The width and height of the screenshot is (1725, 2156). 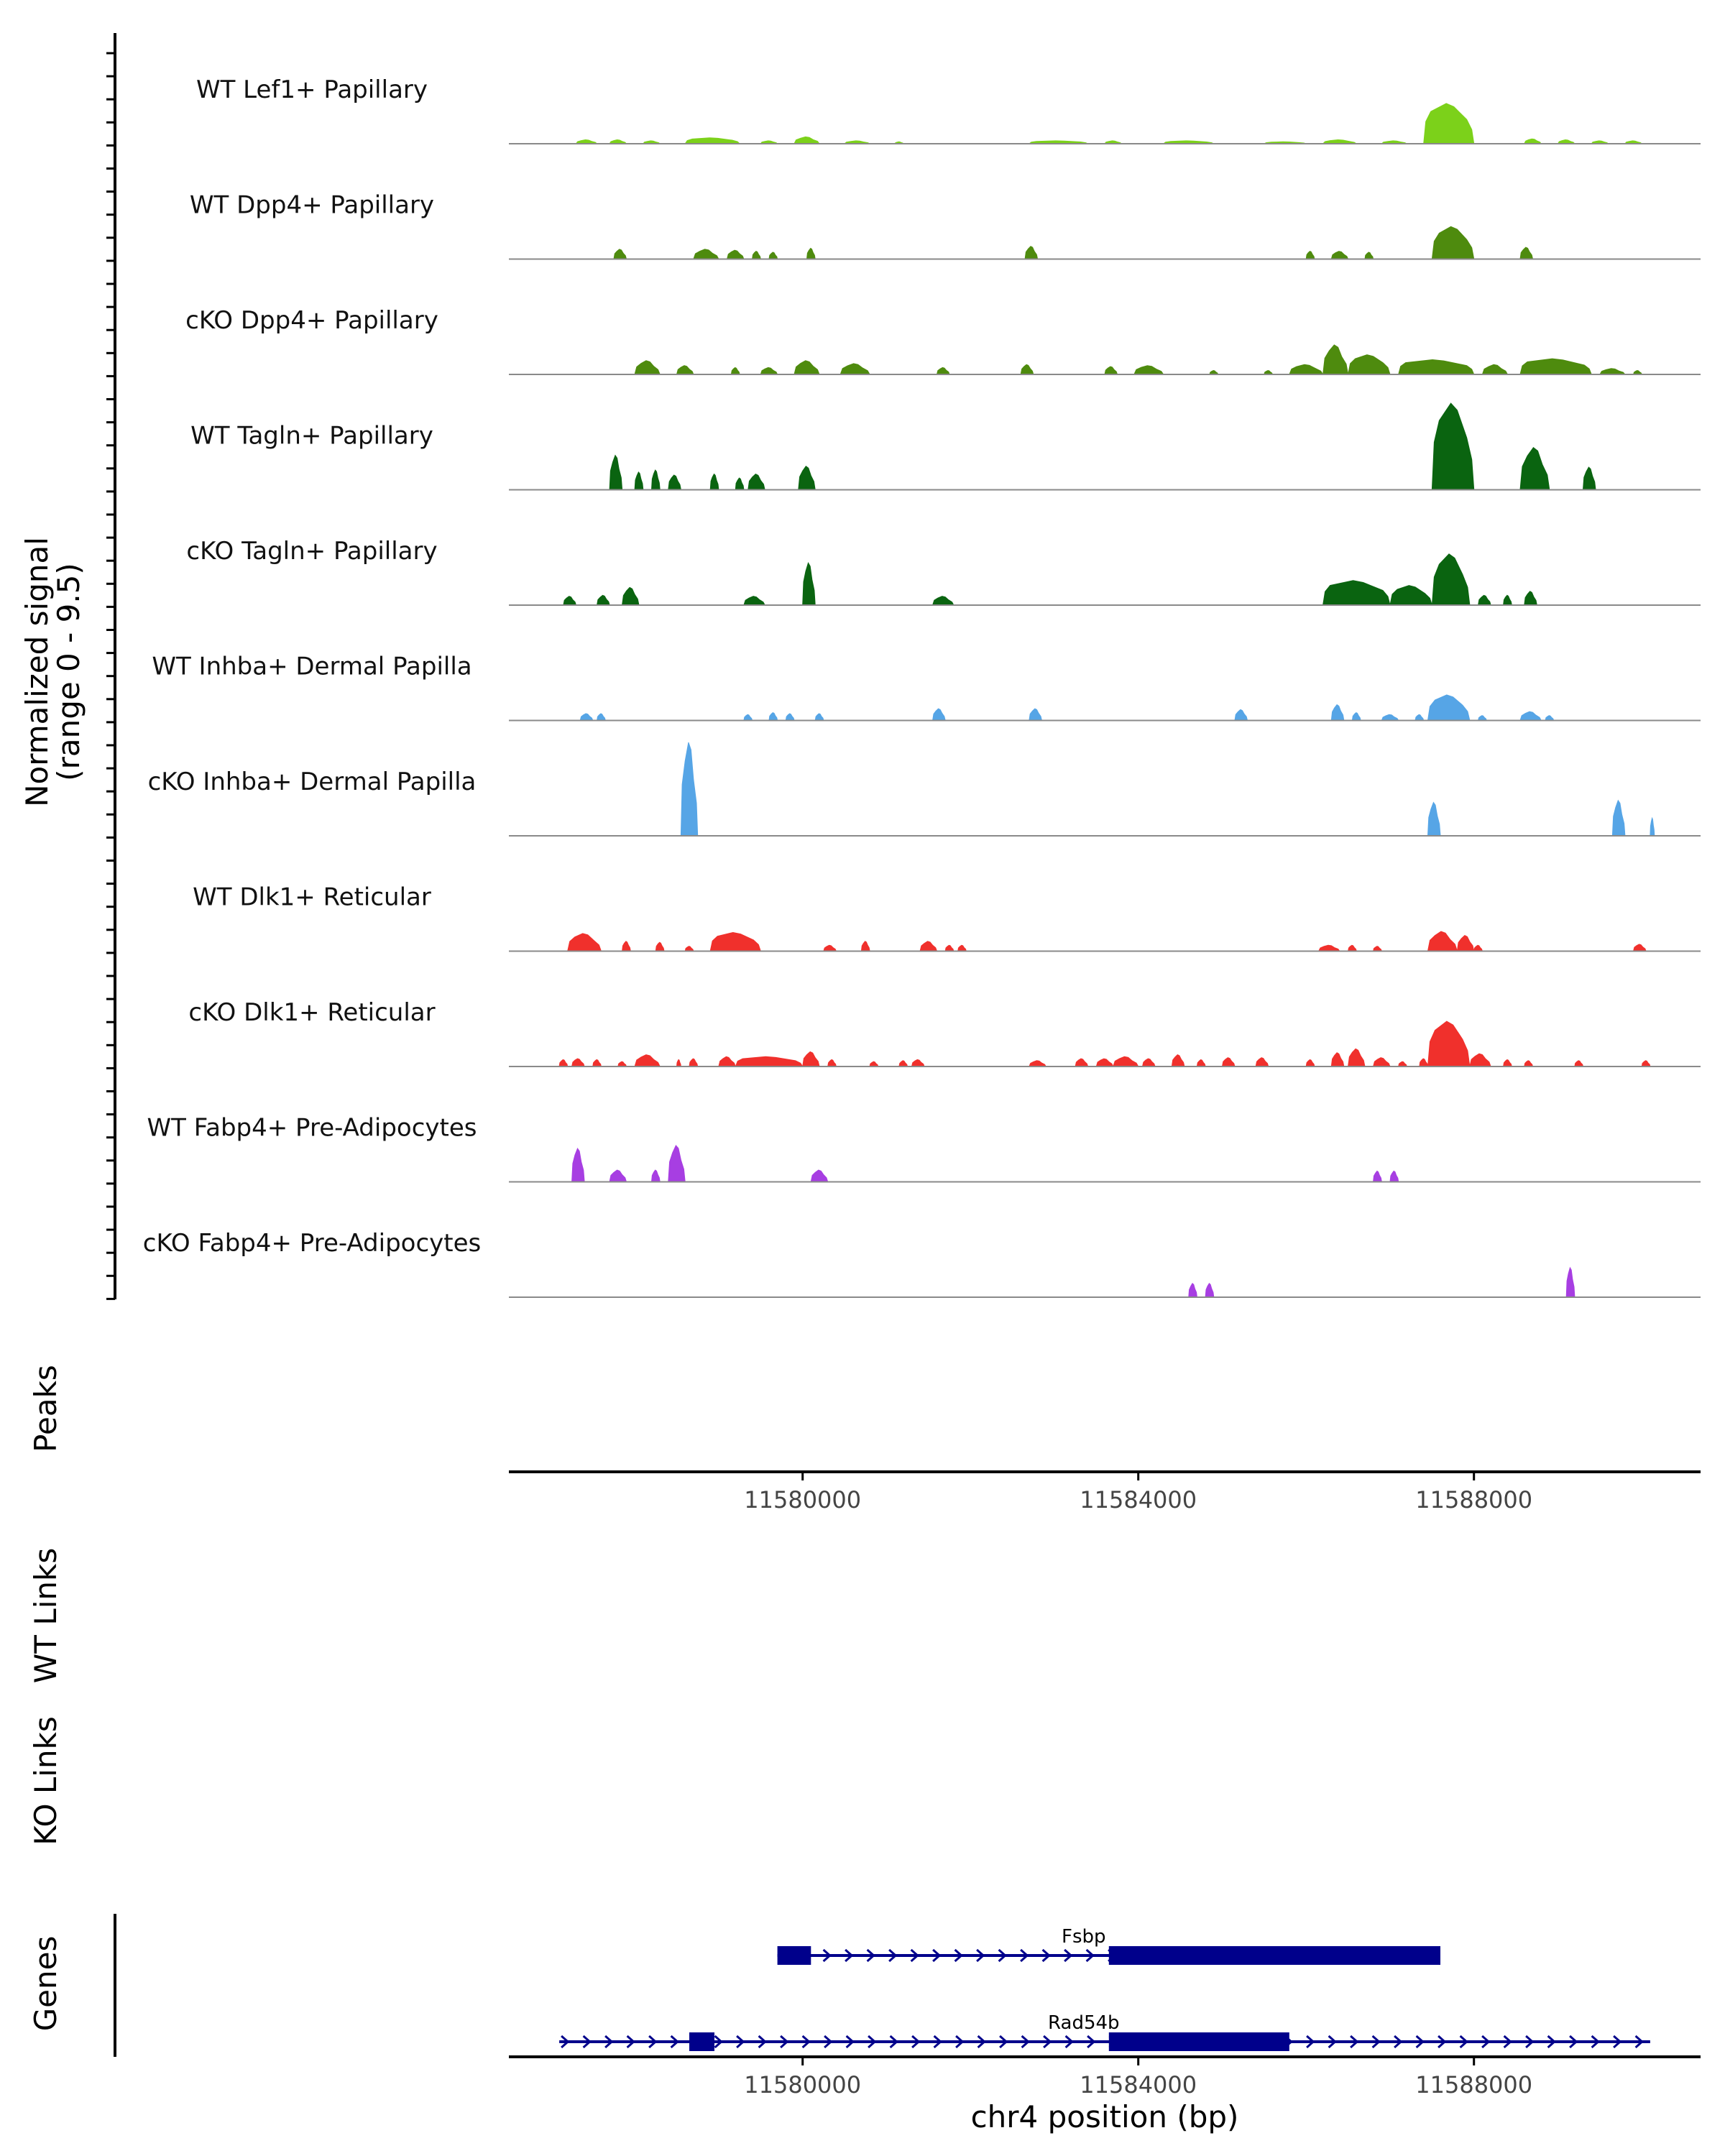 I want to click on gene-fsbp: Fsbp, so click(x=1108, y=1945).